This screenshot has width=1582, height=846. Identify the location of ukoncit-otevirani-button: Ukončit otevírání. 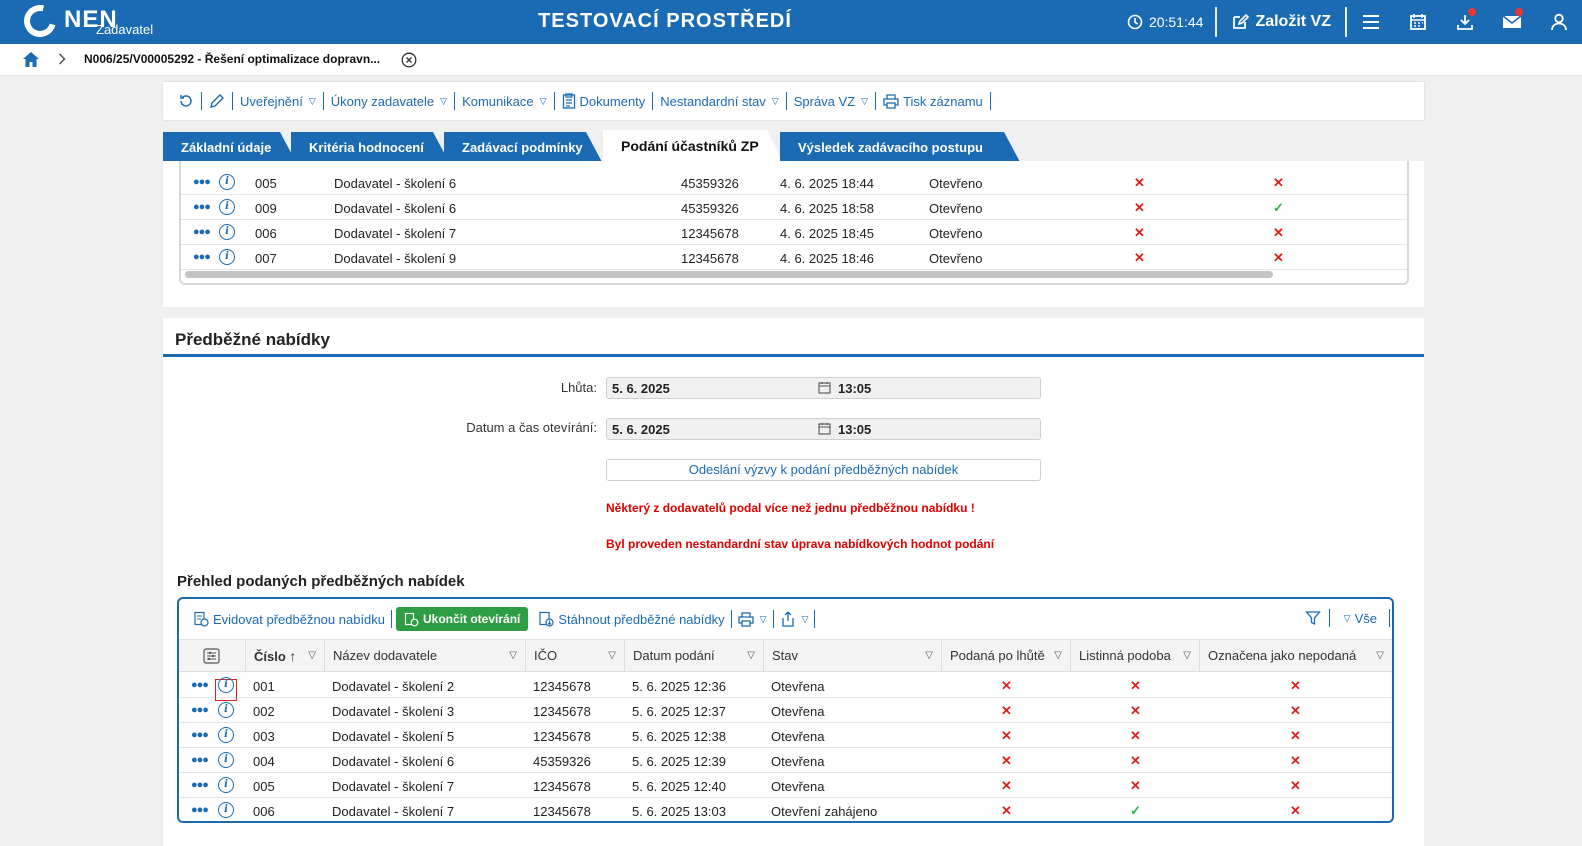
(462, 619).